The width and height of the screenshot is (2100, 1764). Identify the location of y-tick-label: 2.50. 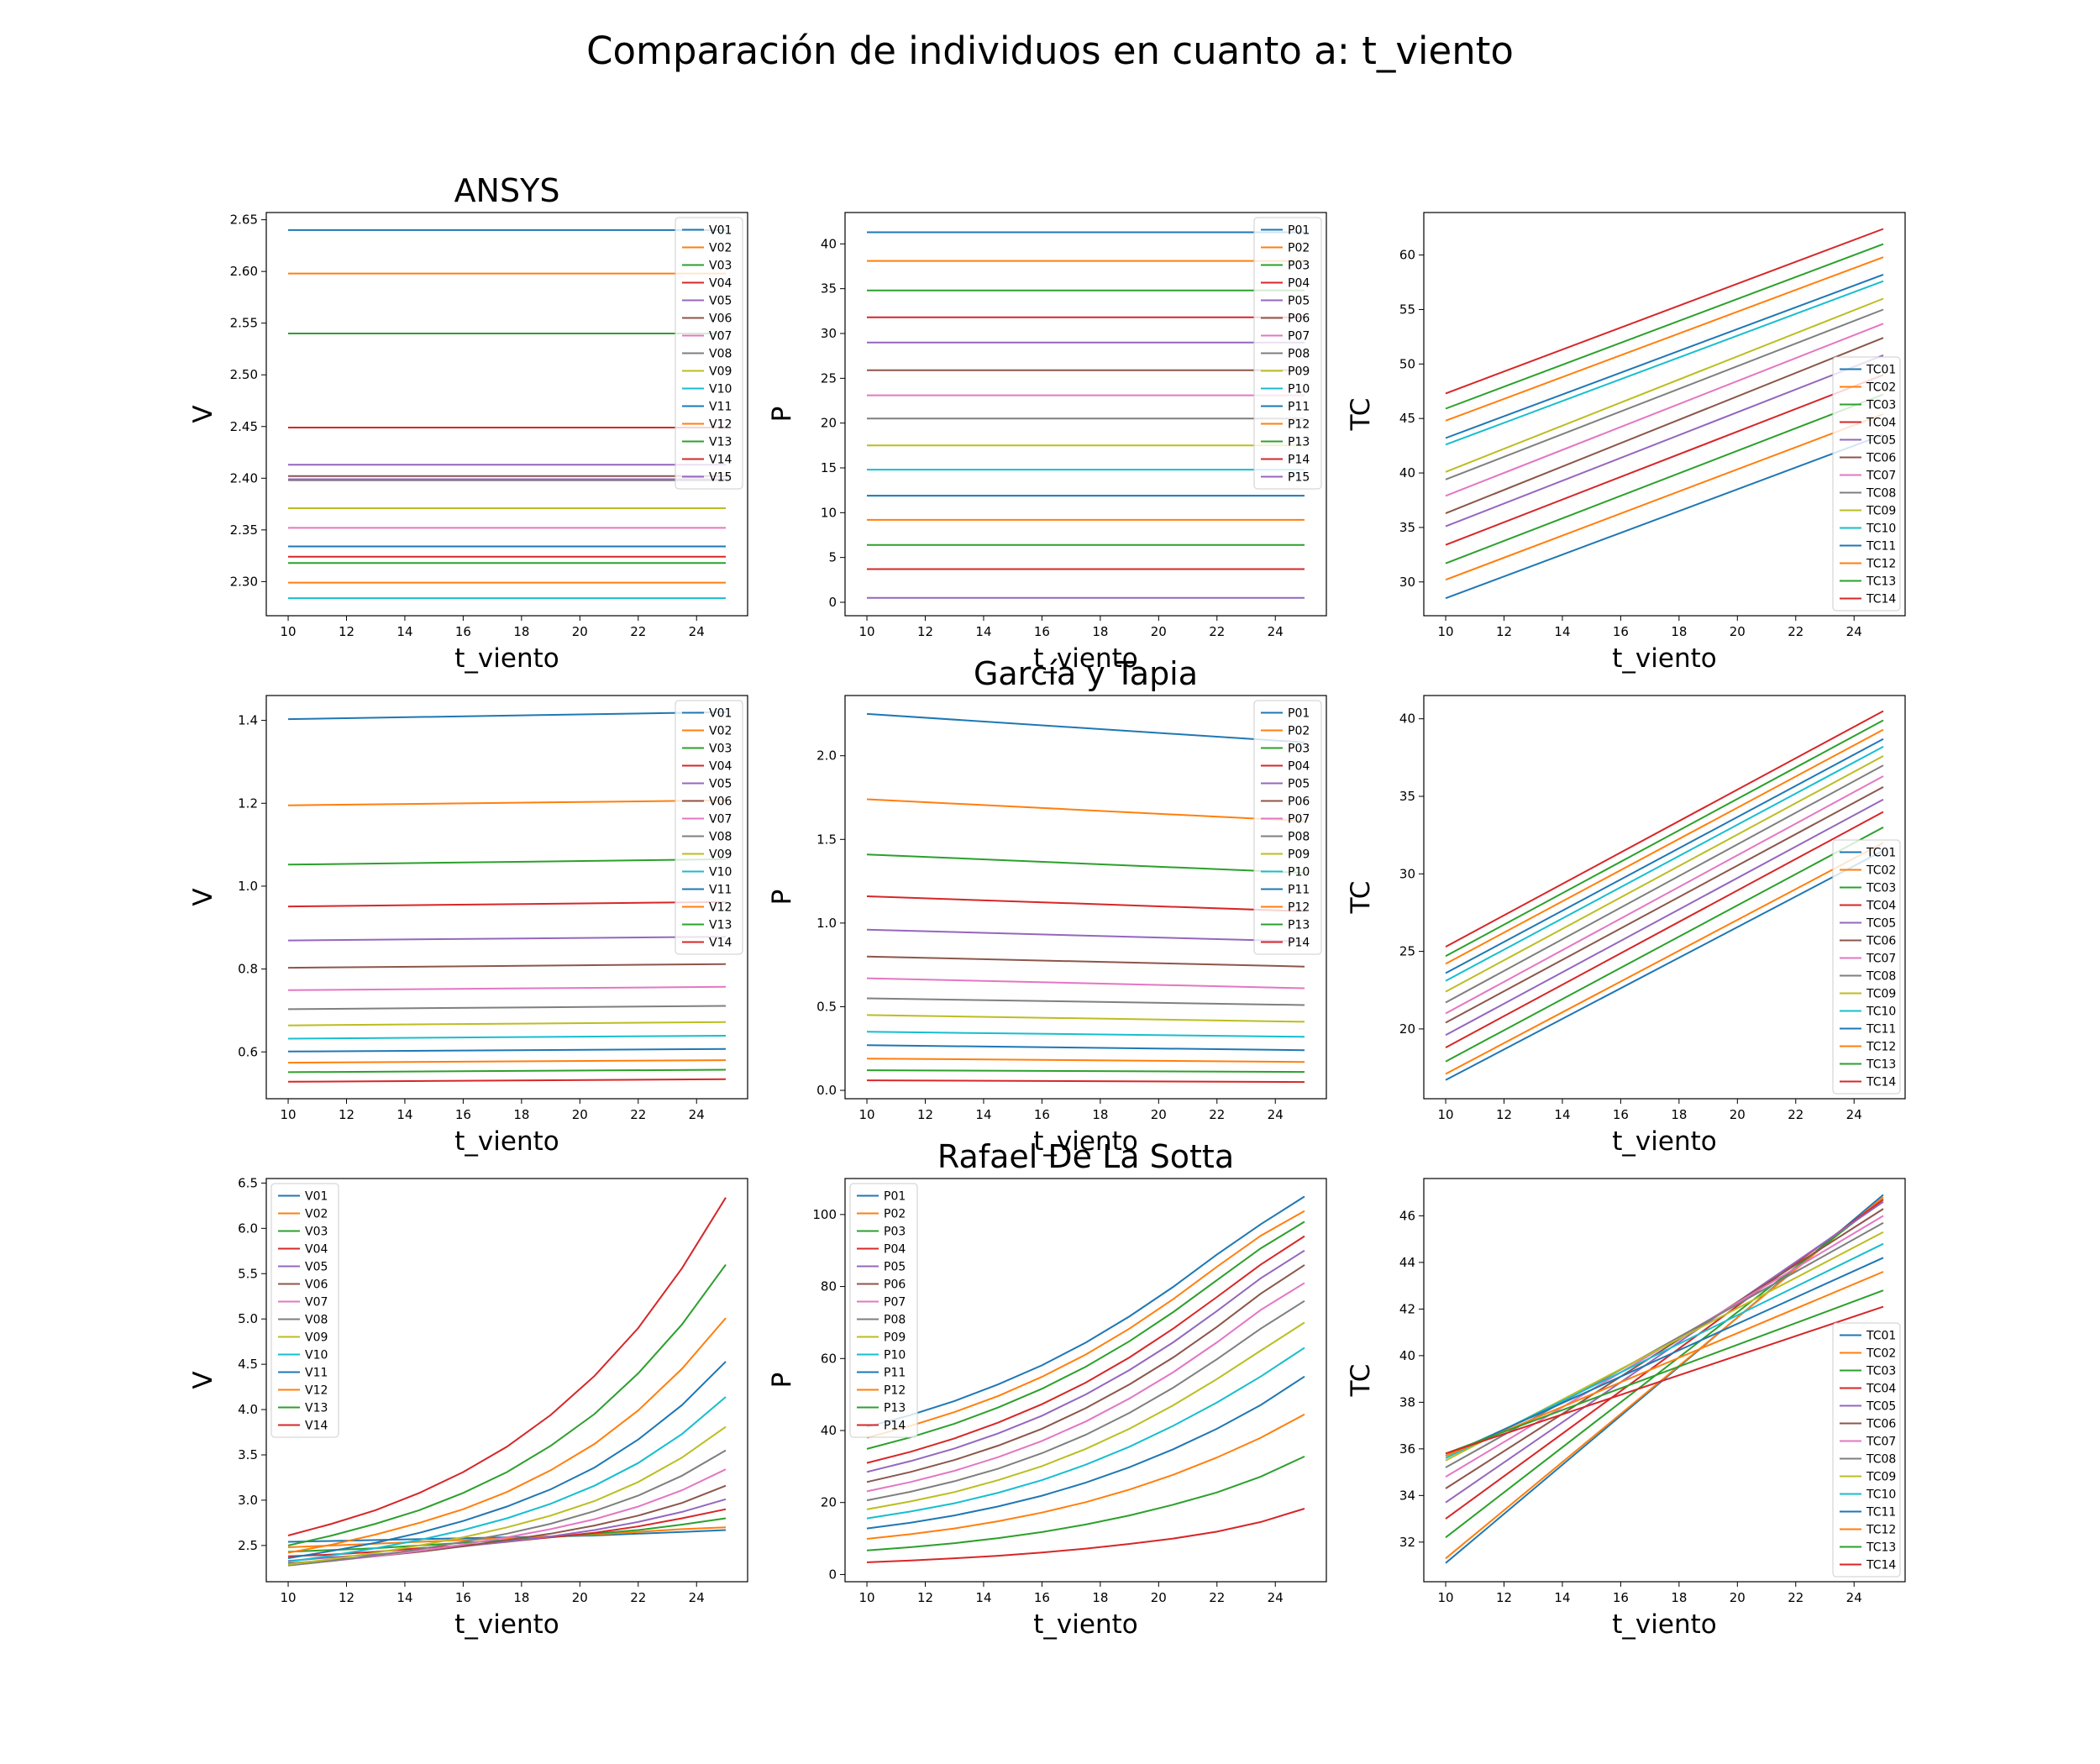
(244, 374).